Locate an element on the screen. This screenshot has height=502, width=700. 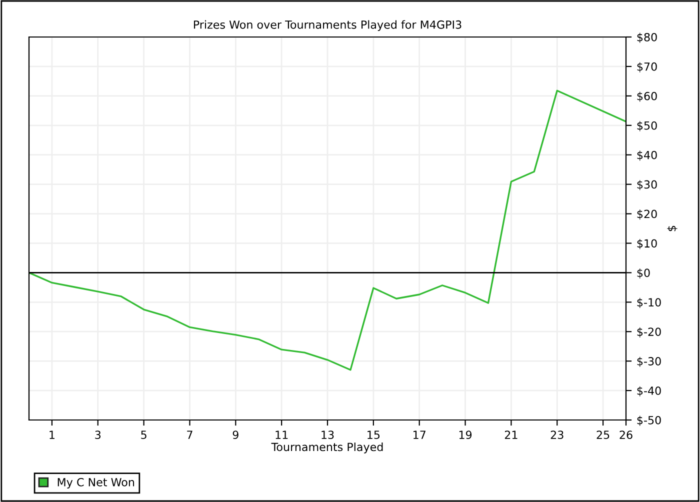
x-tick-label: 13 is located at coordinates (328, 435).